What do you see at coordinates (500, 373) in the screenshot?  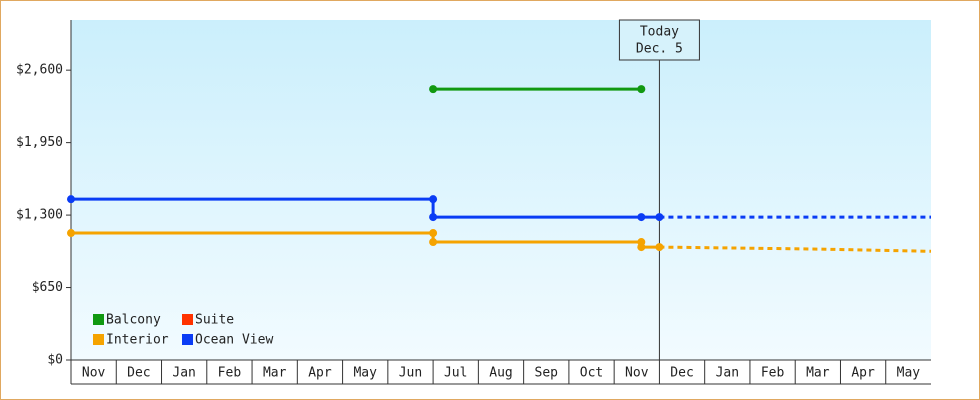 I see `x-tick-label: Aug` at bounding box center [500, 373].